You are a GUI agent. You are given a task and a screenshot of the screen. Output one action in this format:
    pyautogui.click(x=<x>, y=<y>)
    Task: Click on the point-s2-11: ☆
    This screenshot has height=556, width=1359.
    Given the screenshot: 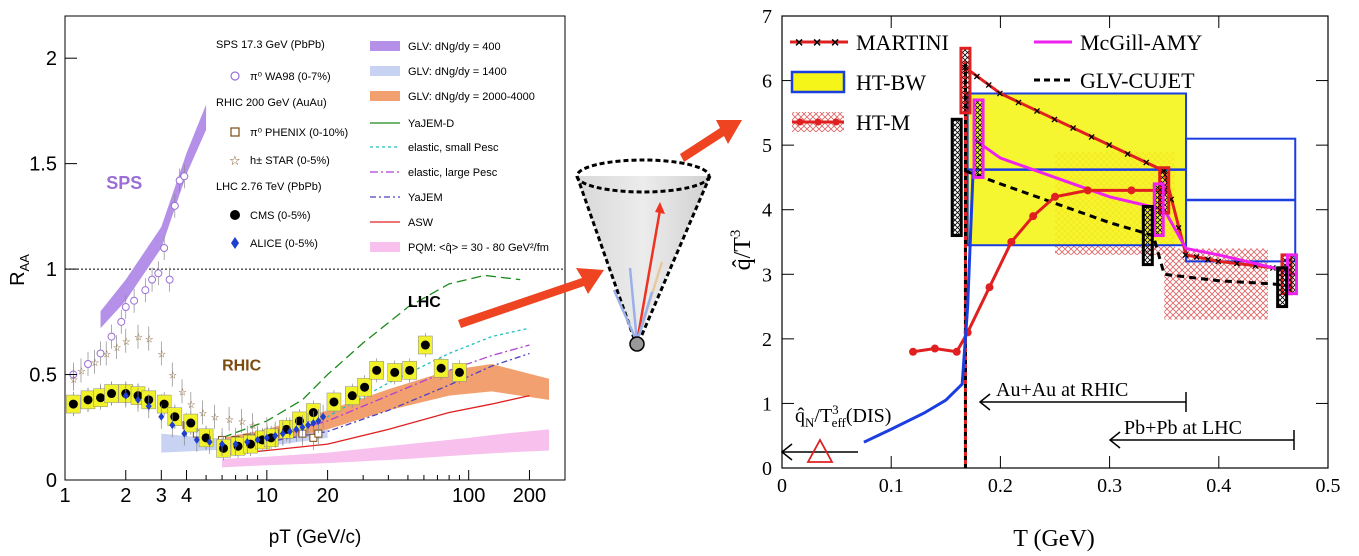 What is the action you would take?
    pyautogui.click(x=191, y=405)
    